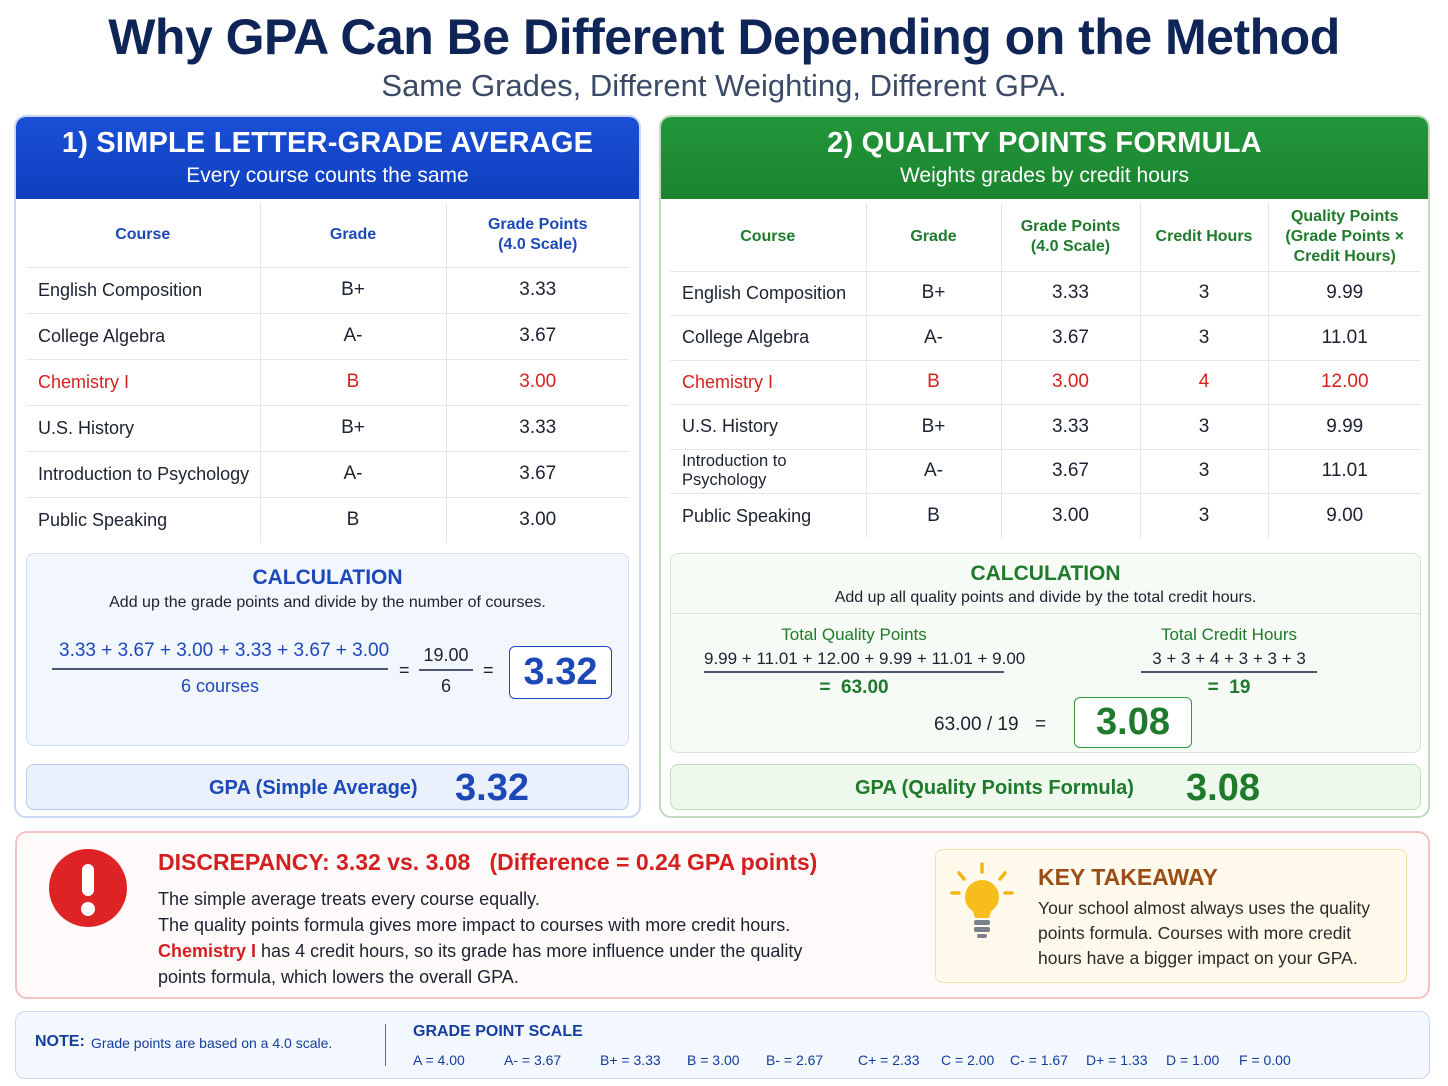  I want to click on column-header-grade: Grade, so click(933, 237).